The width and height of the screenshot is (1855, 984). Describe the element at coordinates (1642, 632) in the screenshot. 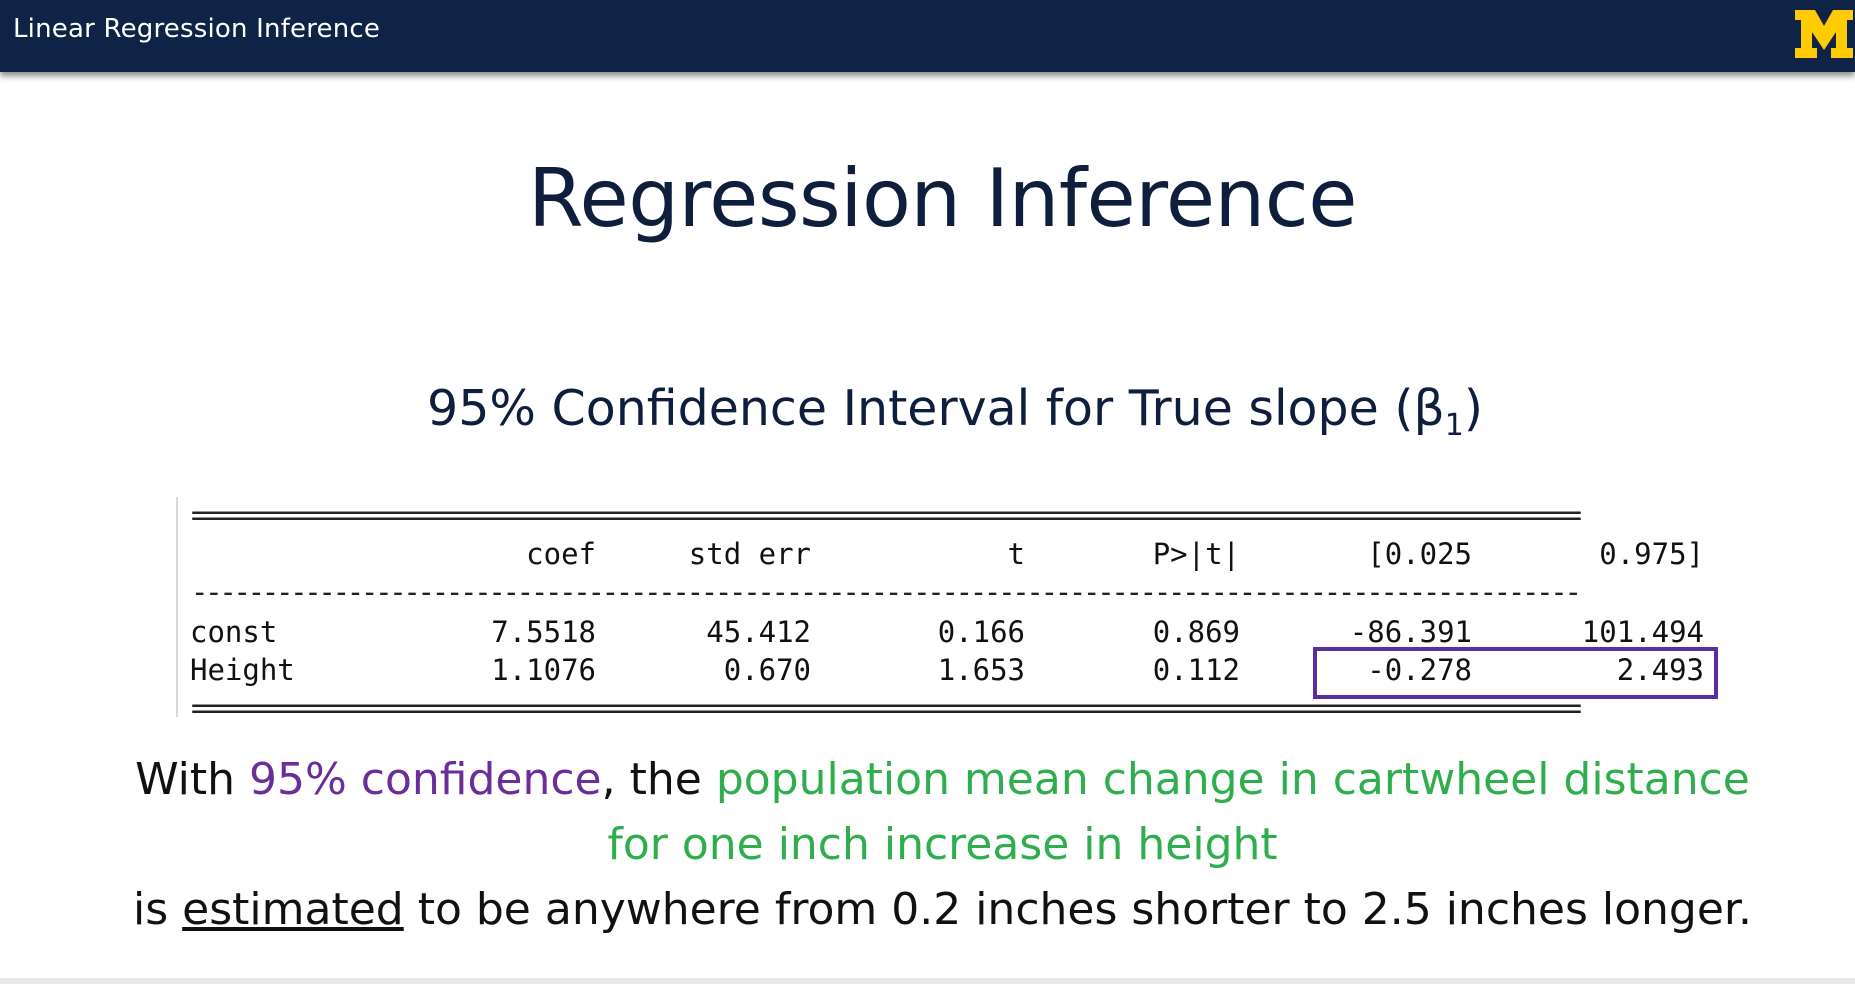

I see `row-ci-upper: 101.494` at that location.